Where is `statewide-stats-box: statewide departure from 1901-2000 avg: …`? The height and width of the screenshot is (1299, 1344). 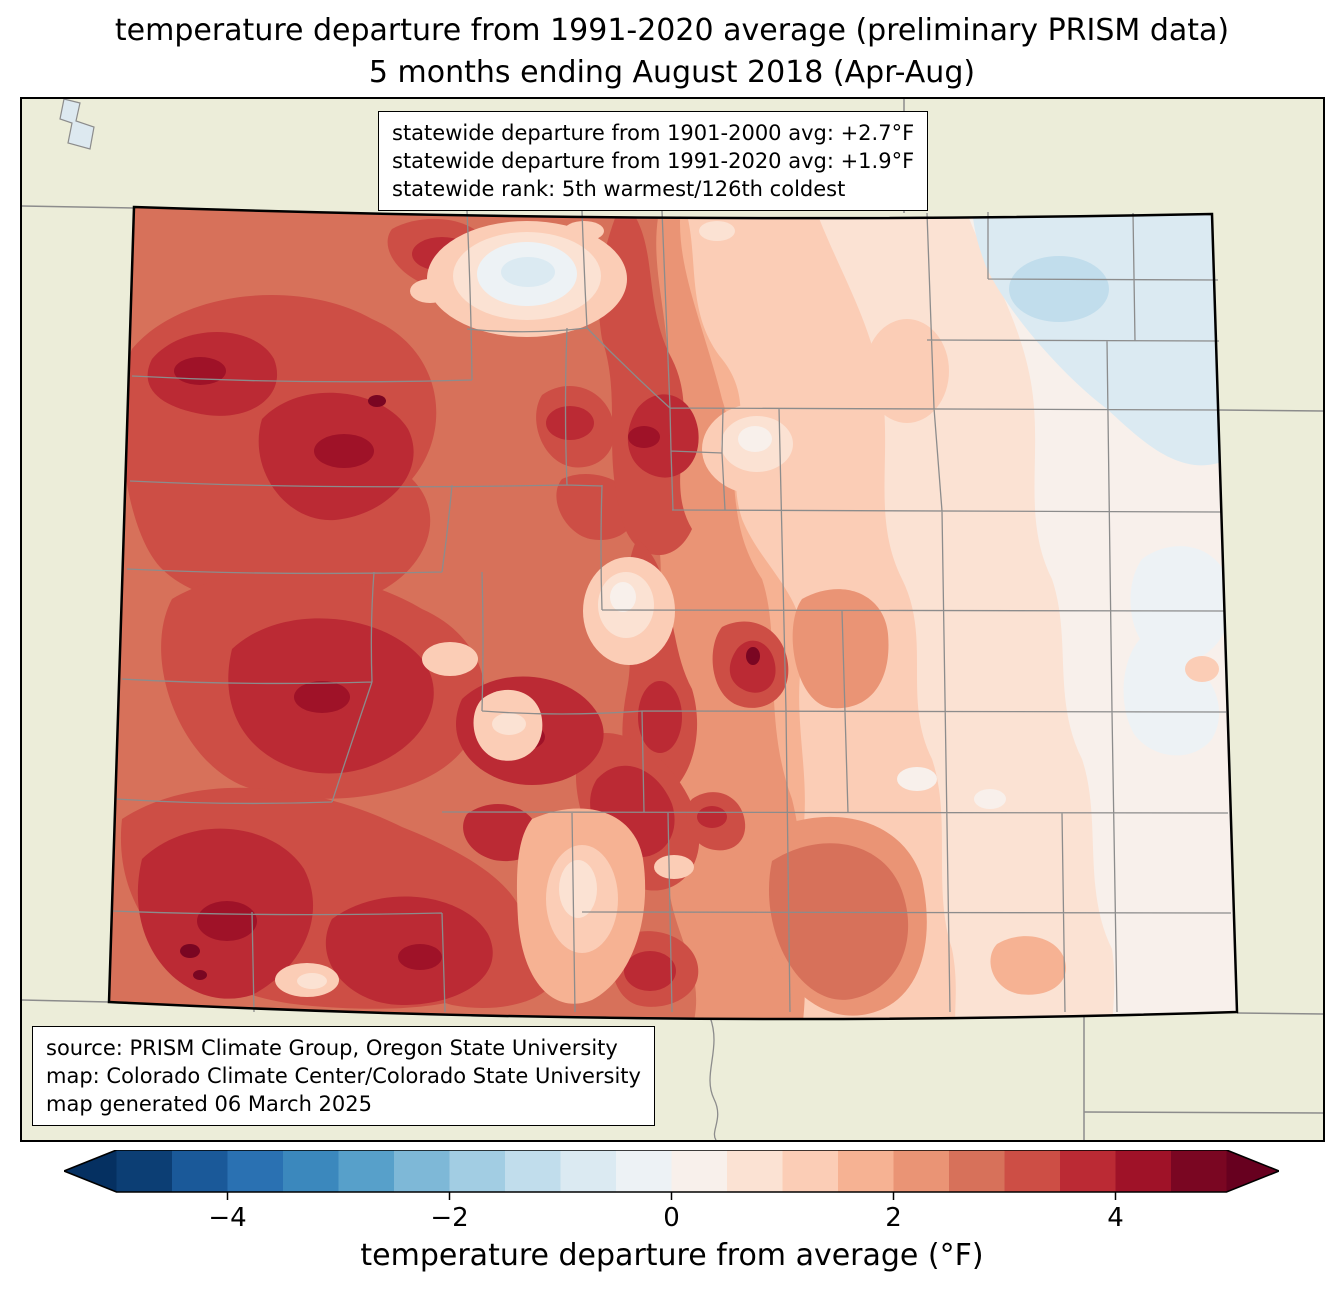
statewide-stats-box: statewide departure from 1901-2000 avg: … is located at coordinates (653, 161).